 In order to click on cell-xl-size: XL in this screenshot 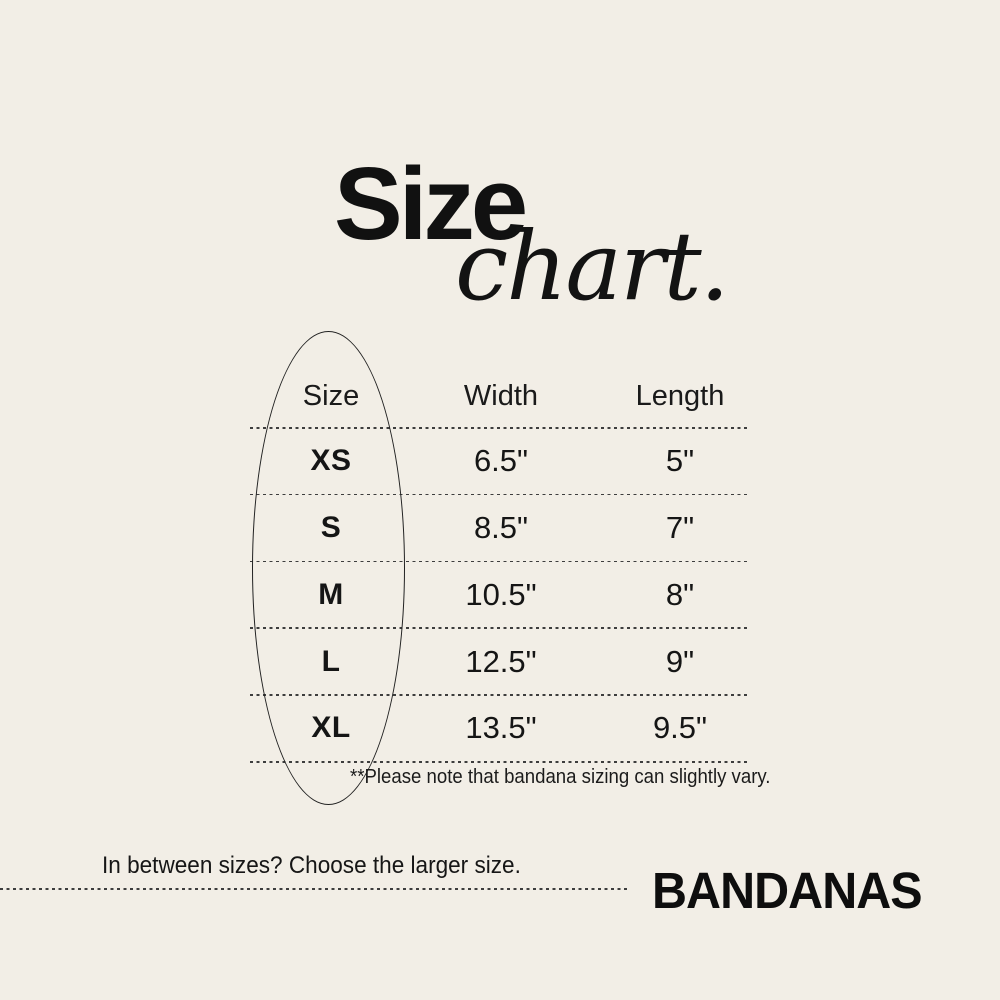, I will do `click(331, 728)`.